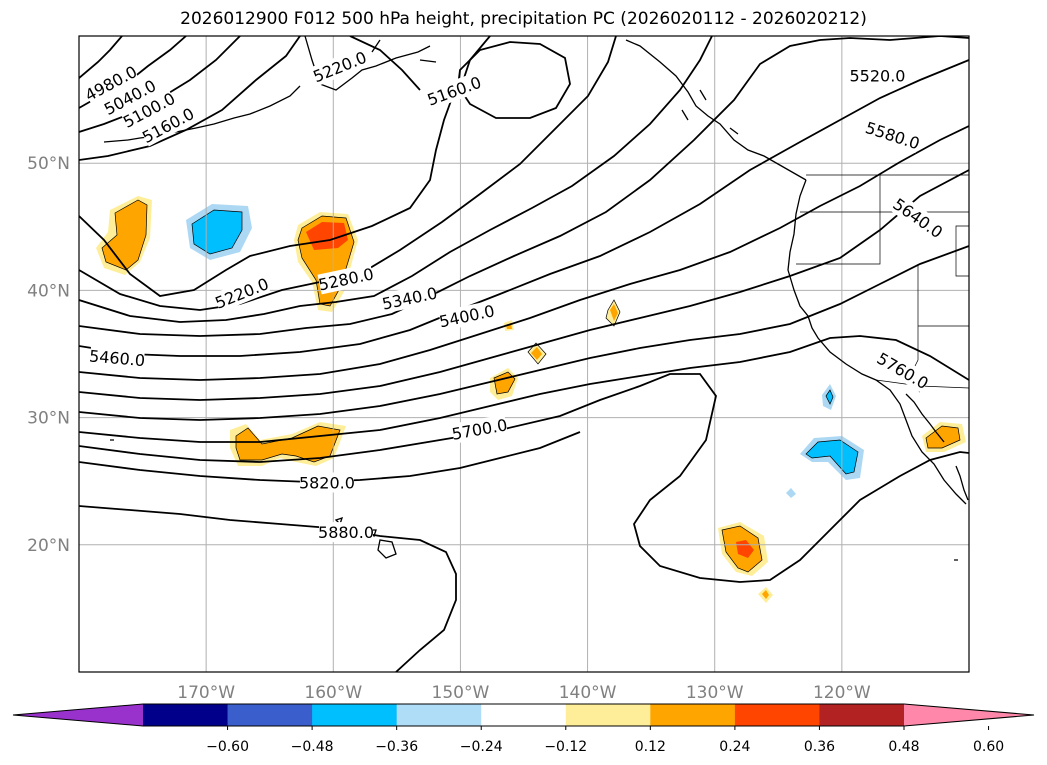  I want to click on colorbar-tick-label: −0.48, so click(312, 747).